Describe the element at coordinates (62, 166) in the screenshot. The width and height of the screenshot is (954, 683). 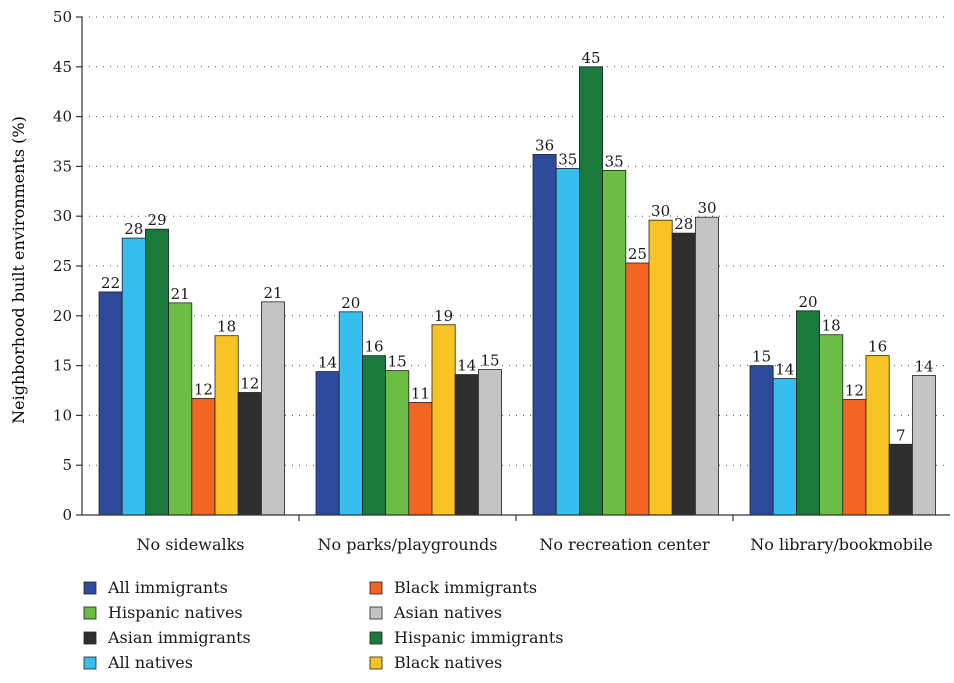
I see `y-tick-label: 35` at that location.